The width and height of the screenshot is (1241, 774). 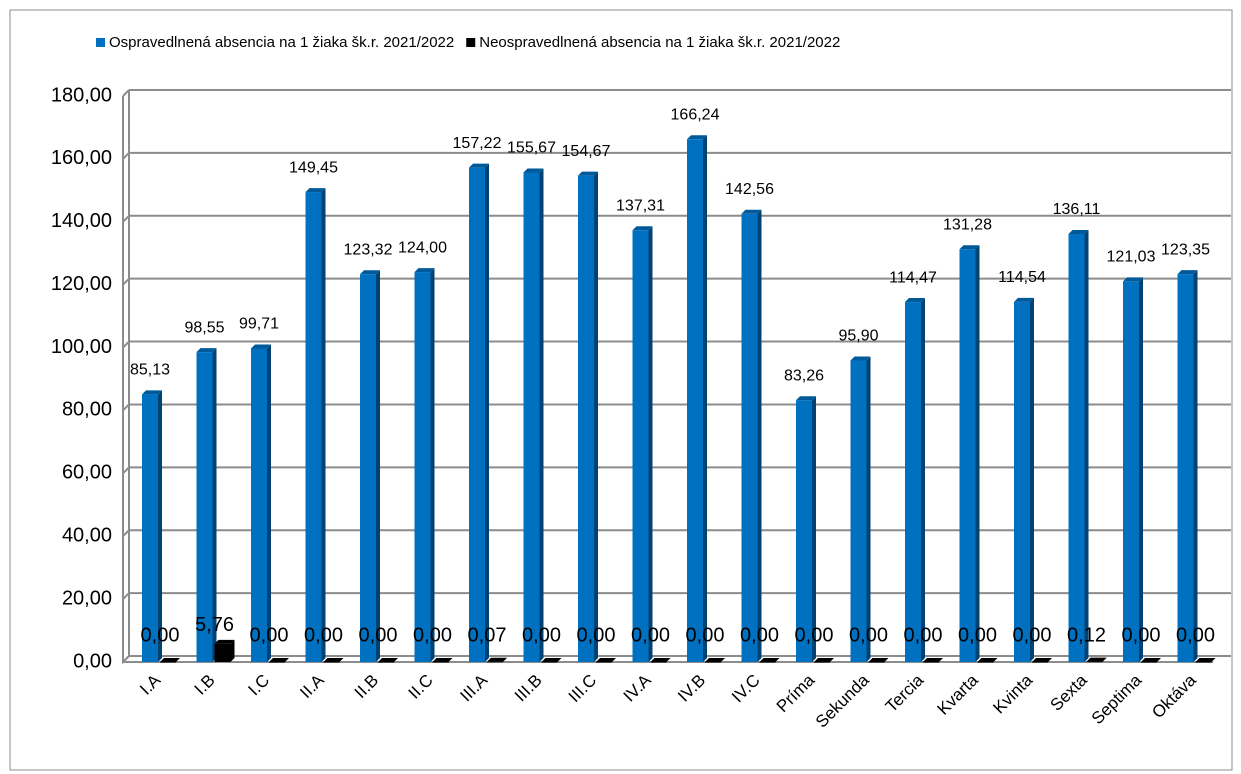 What do you see at coordinates (913, 277) in the screenshot?
I see `value-label: 114,47` at bounding box center [913, 277].